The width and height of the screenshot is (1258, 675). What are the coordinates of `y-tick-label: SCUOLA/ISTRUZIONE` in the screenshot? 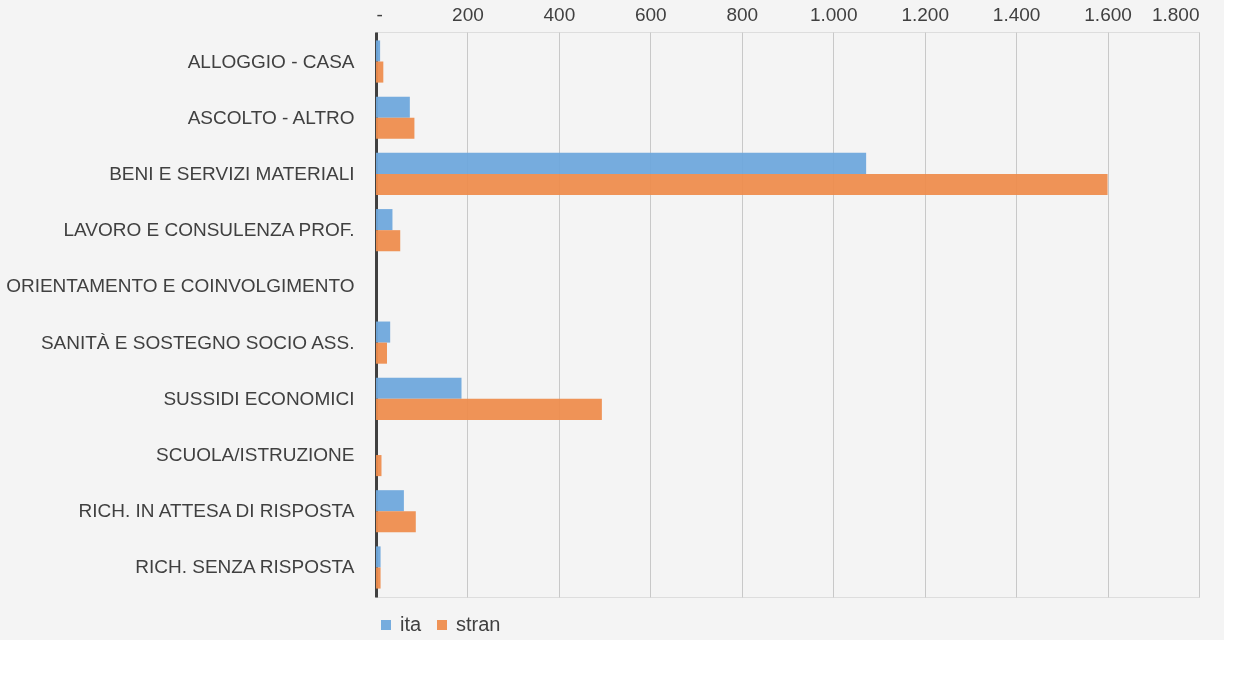 It's located at (255, 455).